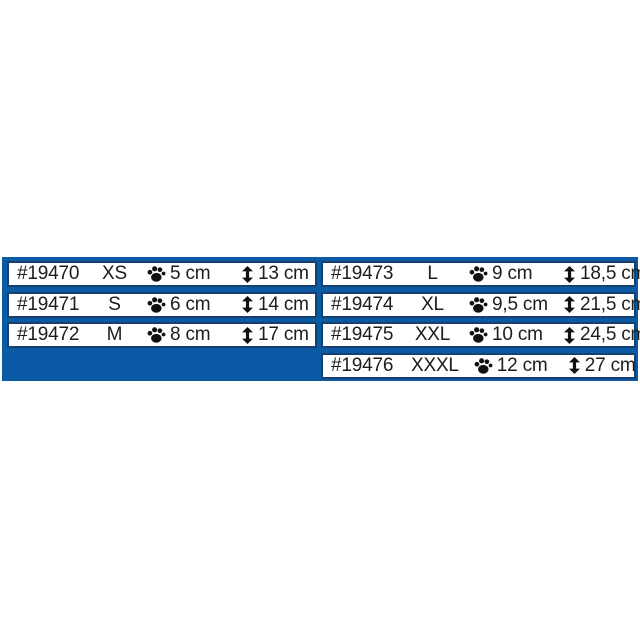 The width and height of the screenshot is (640, 640). What do you see at coordinates (283, 304) in the screenshot?
I see `boot-height-value: 14 cm` at bounding box center [283, 304].